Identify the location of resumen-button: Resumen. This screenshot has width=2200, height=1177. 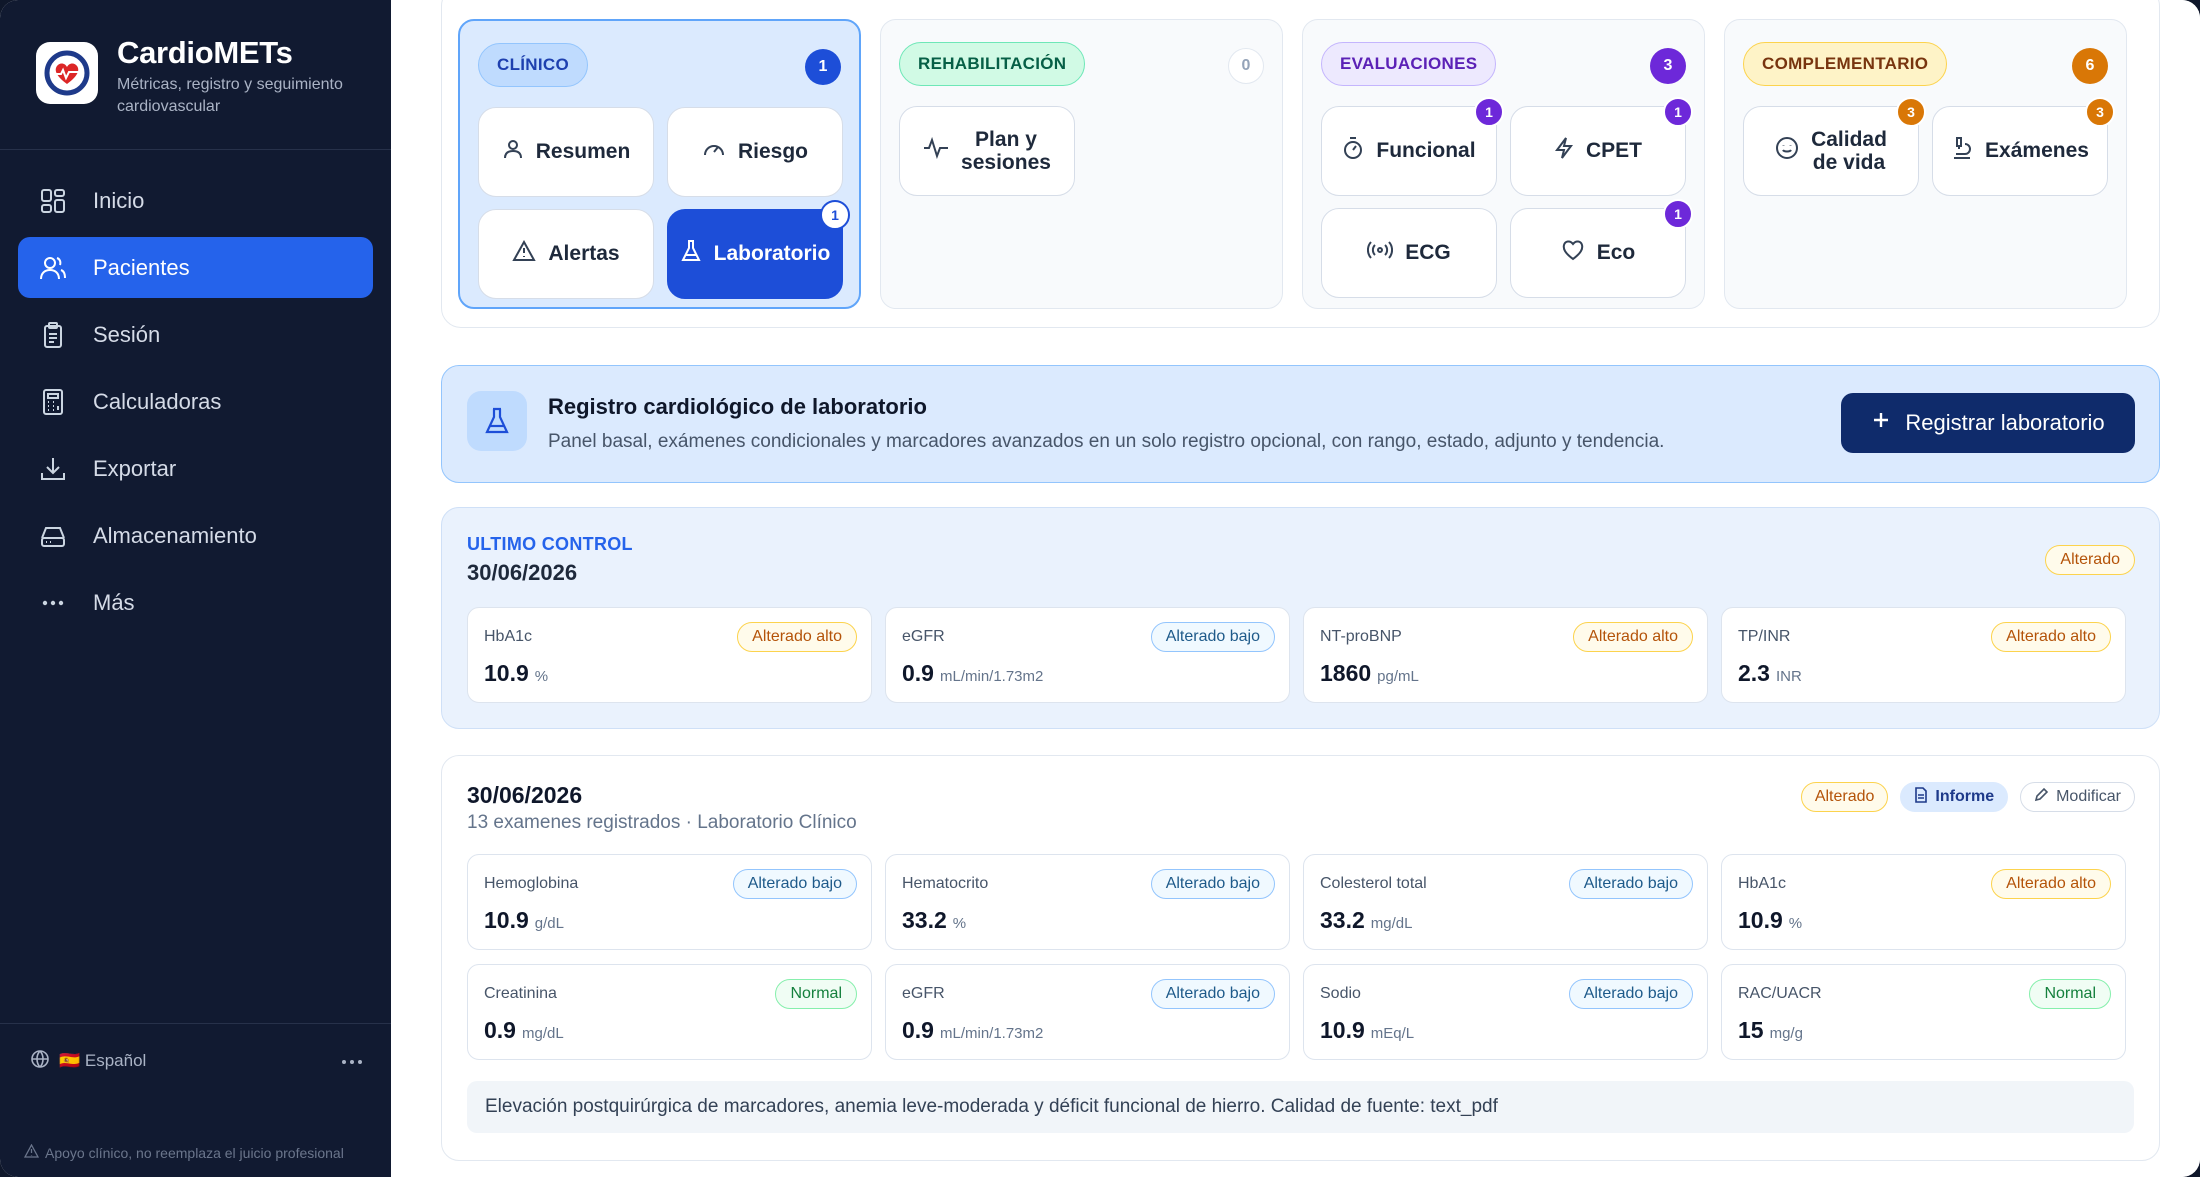
(566, 152).